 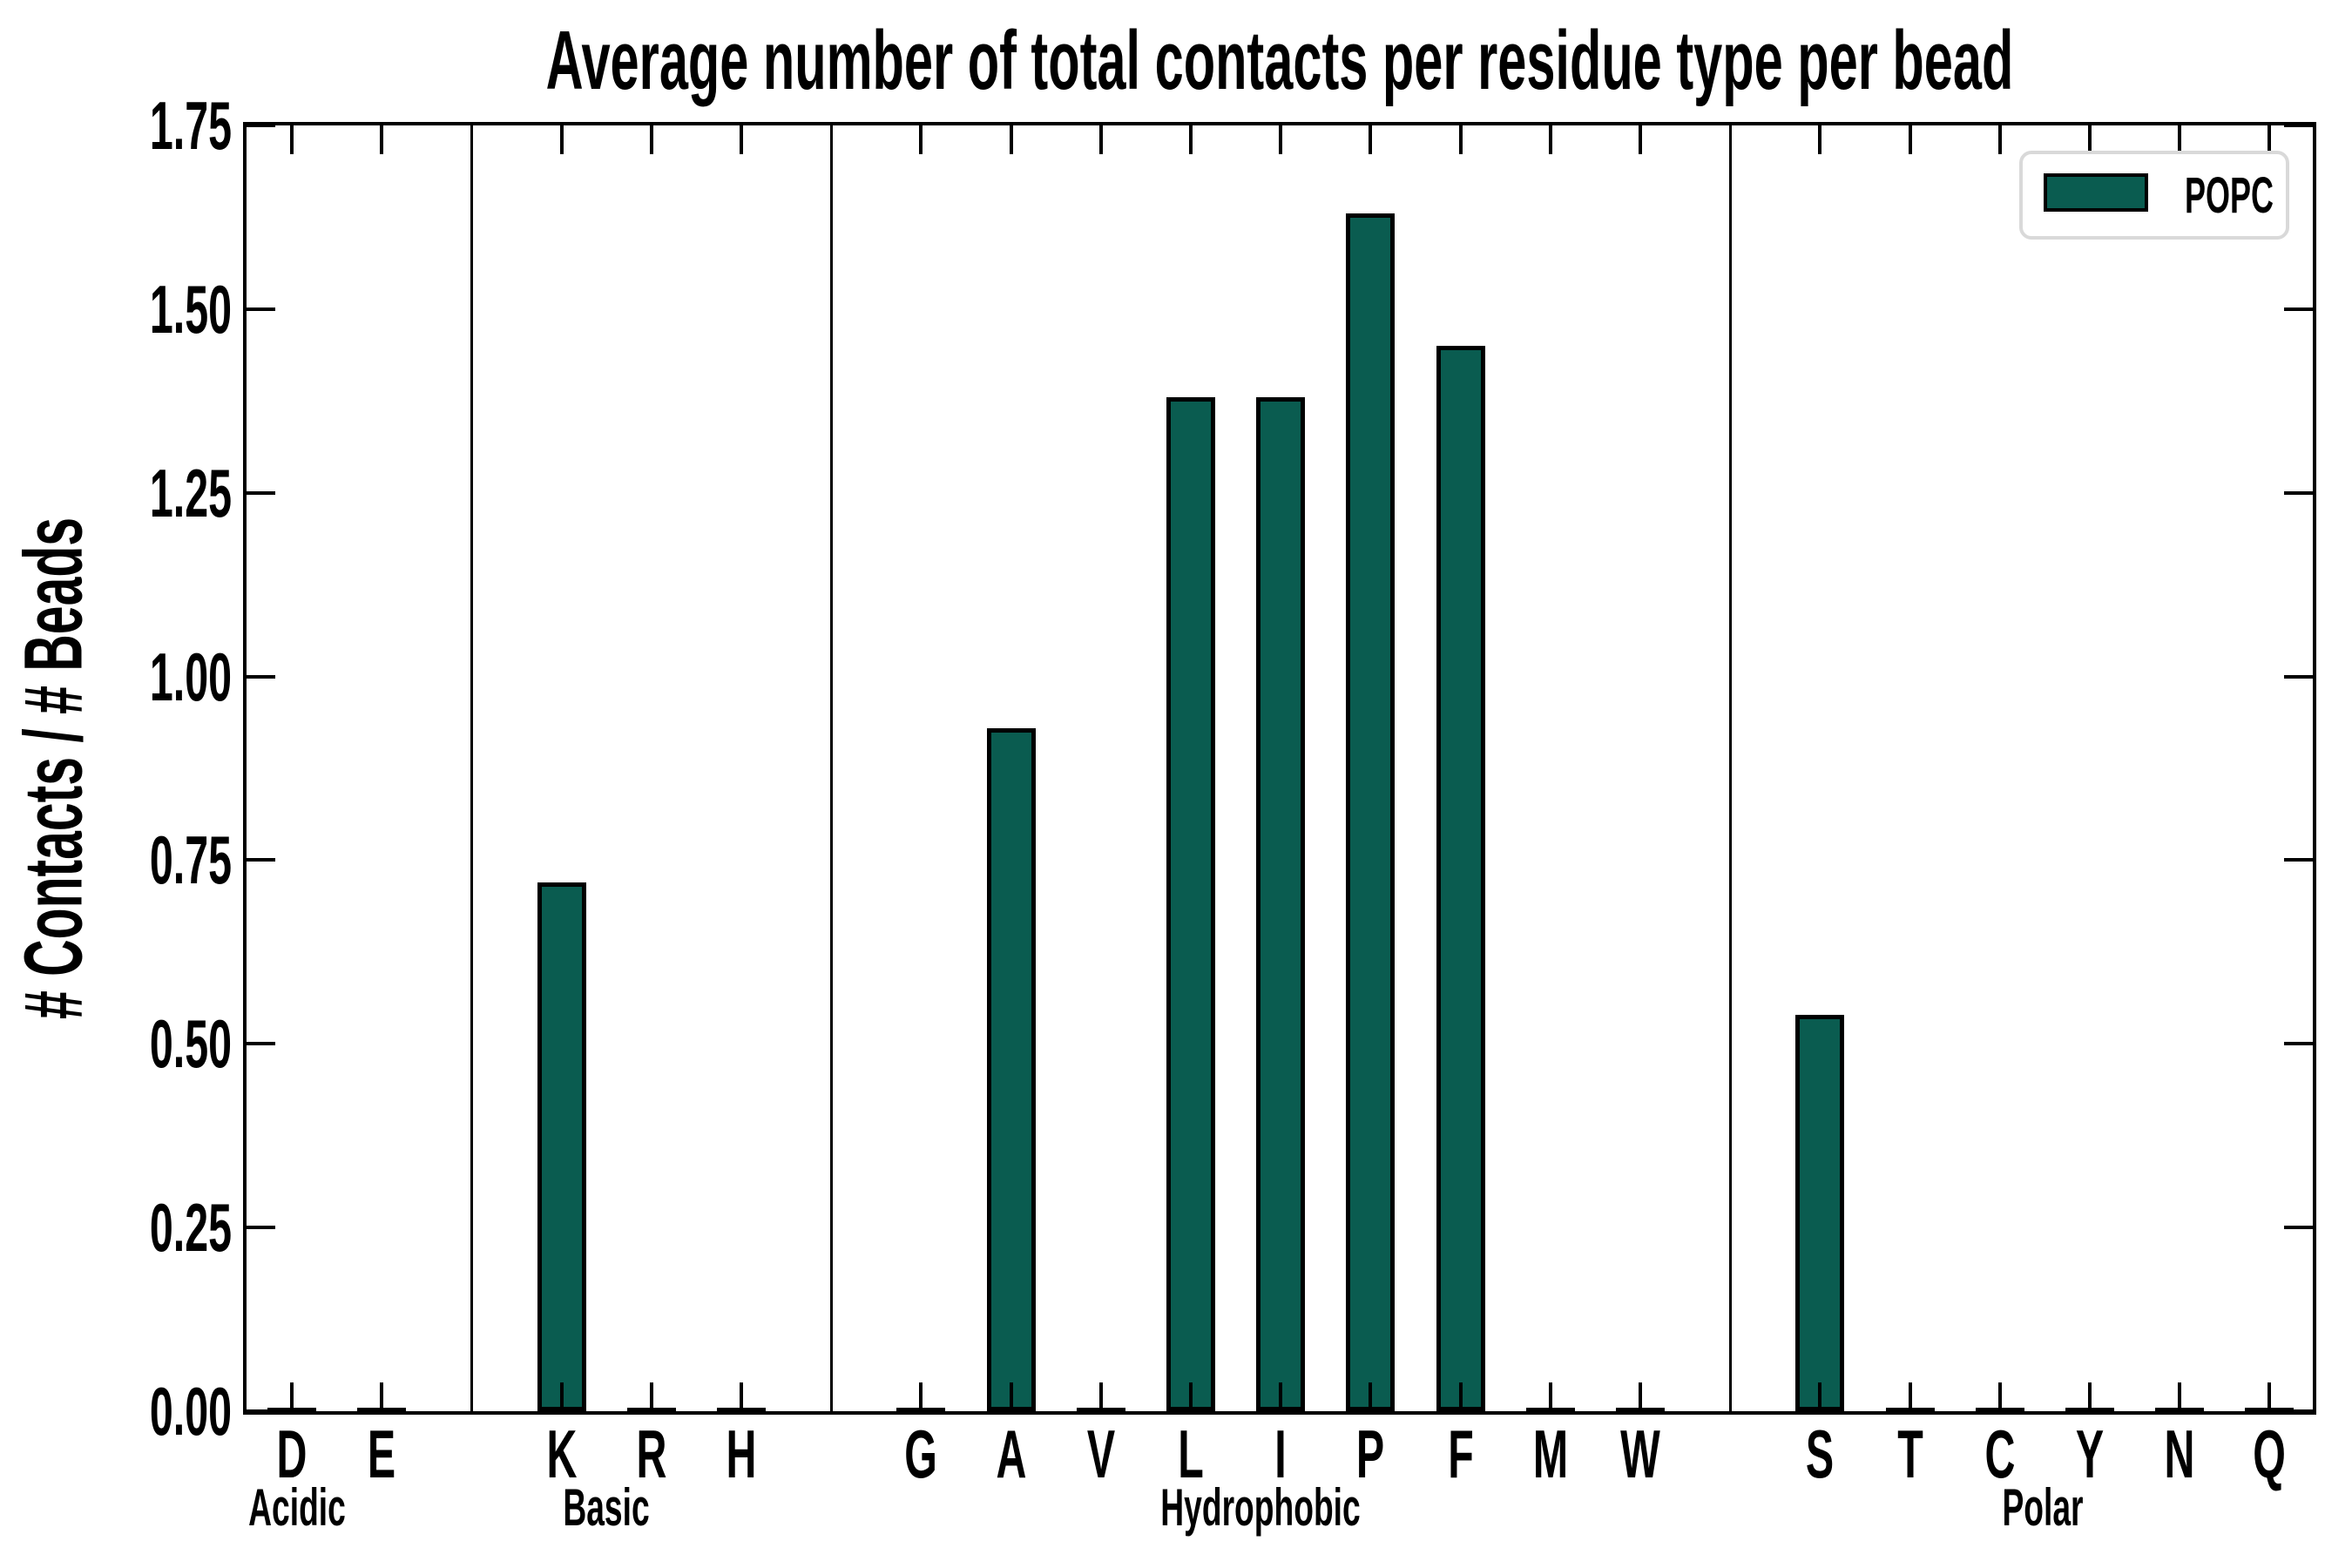 I want to click on legend: POPC, so click(x=2154, y=195).